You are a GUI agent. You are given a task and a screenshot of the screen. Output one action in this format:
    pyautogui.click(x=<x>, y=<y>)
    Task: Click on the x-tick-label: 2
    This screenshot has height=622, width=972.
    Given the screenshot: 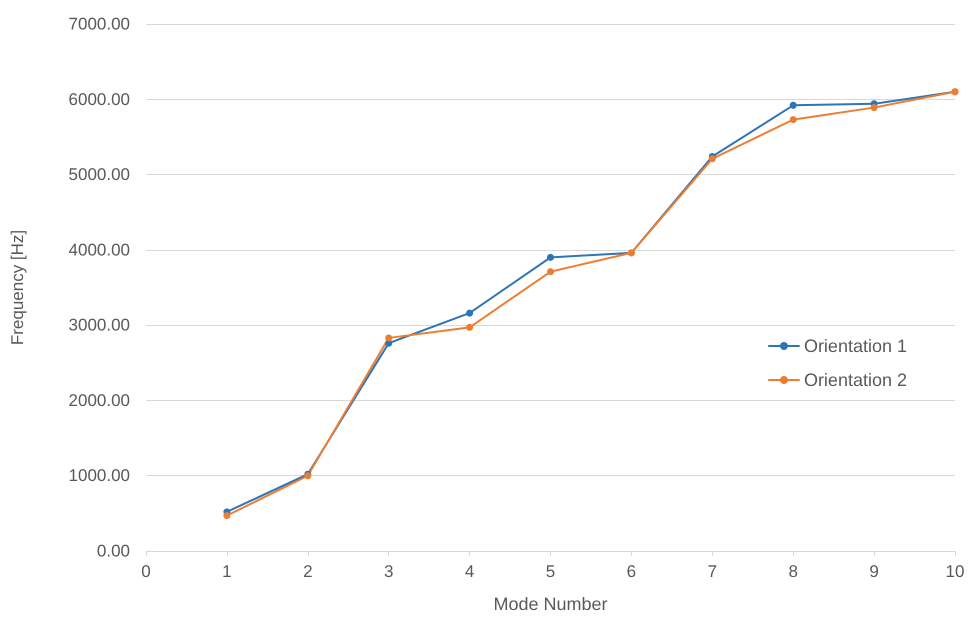 What is the action you would take?
    pyautogui.click(x=308, y=571)
    